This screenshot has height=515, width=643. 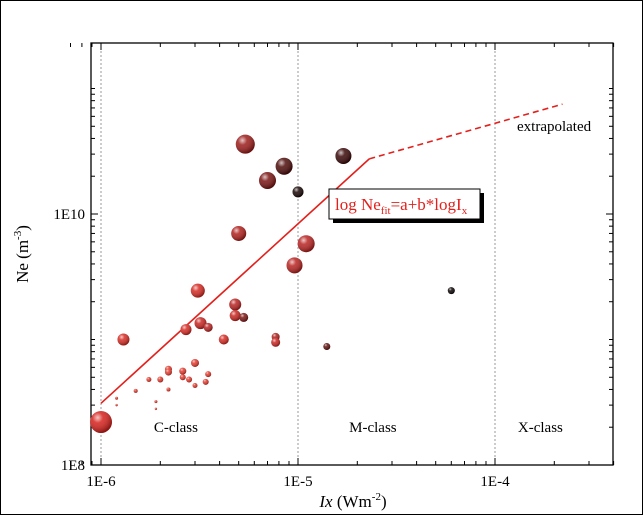 What do you see at coordinates (465, 211) in the screenshot?
I see `equation-sub-x: x` at bounding box center [465, 211].